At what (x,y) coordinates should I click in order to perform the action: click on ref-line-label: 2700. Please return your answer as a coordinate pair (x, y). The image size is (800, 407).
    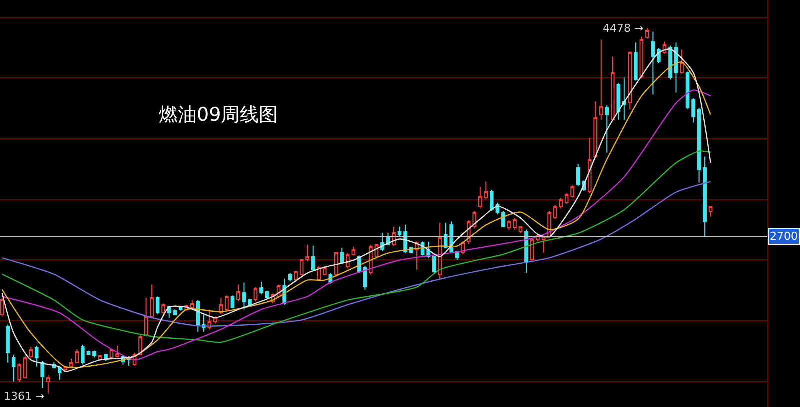
    Looking at the image, I should click on (784, 236).